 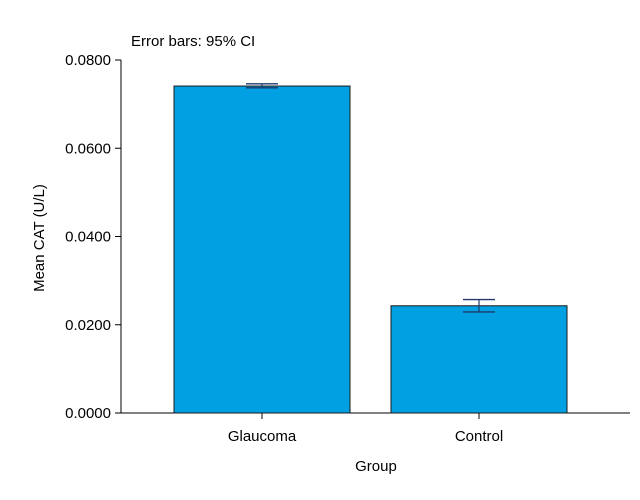 What do you see at coordinates (88, 60) in the screenshot?
I see `y-tick-label: 0.0800` at bounding box center [88, 60].